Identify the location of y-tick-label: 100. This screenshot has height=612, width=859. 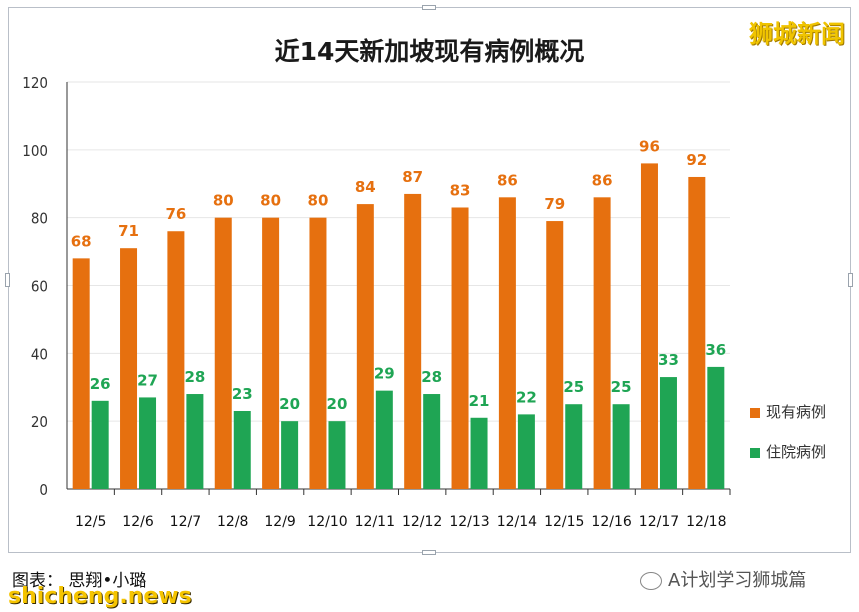
(35, 151).